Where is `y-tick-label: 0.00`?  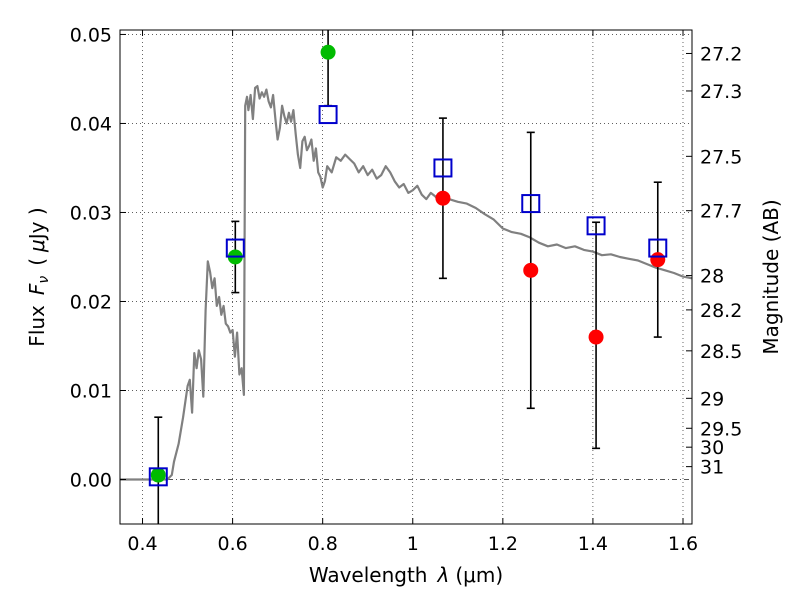 y-tick-label: 0.00 is located at coordinates (91, 480).